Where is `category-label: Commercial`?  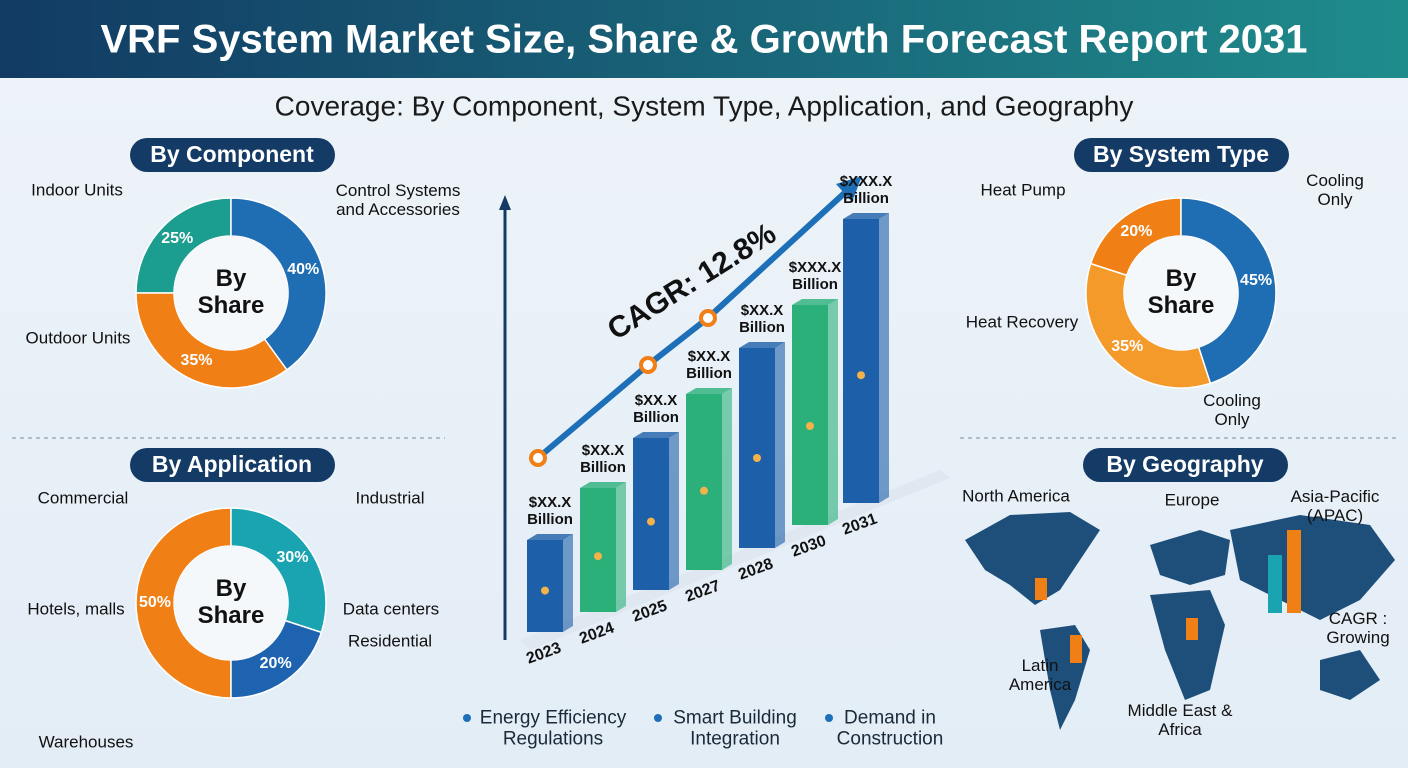 category-label: Commercial is located at coordinates (83, 498).